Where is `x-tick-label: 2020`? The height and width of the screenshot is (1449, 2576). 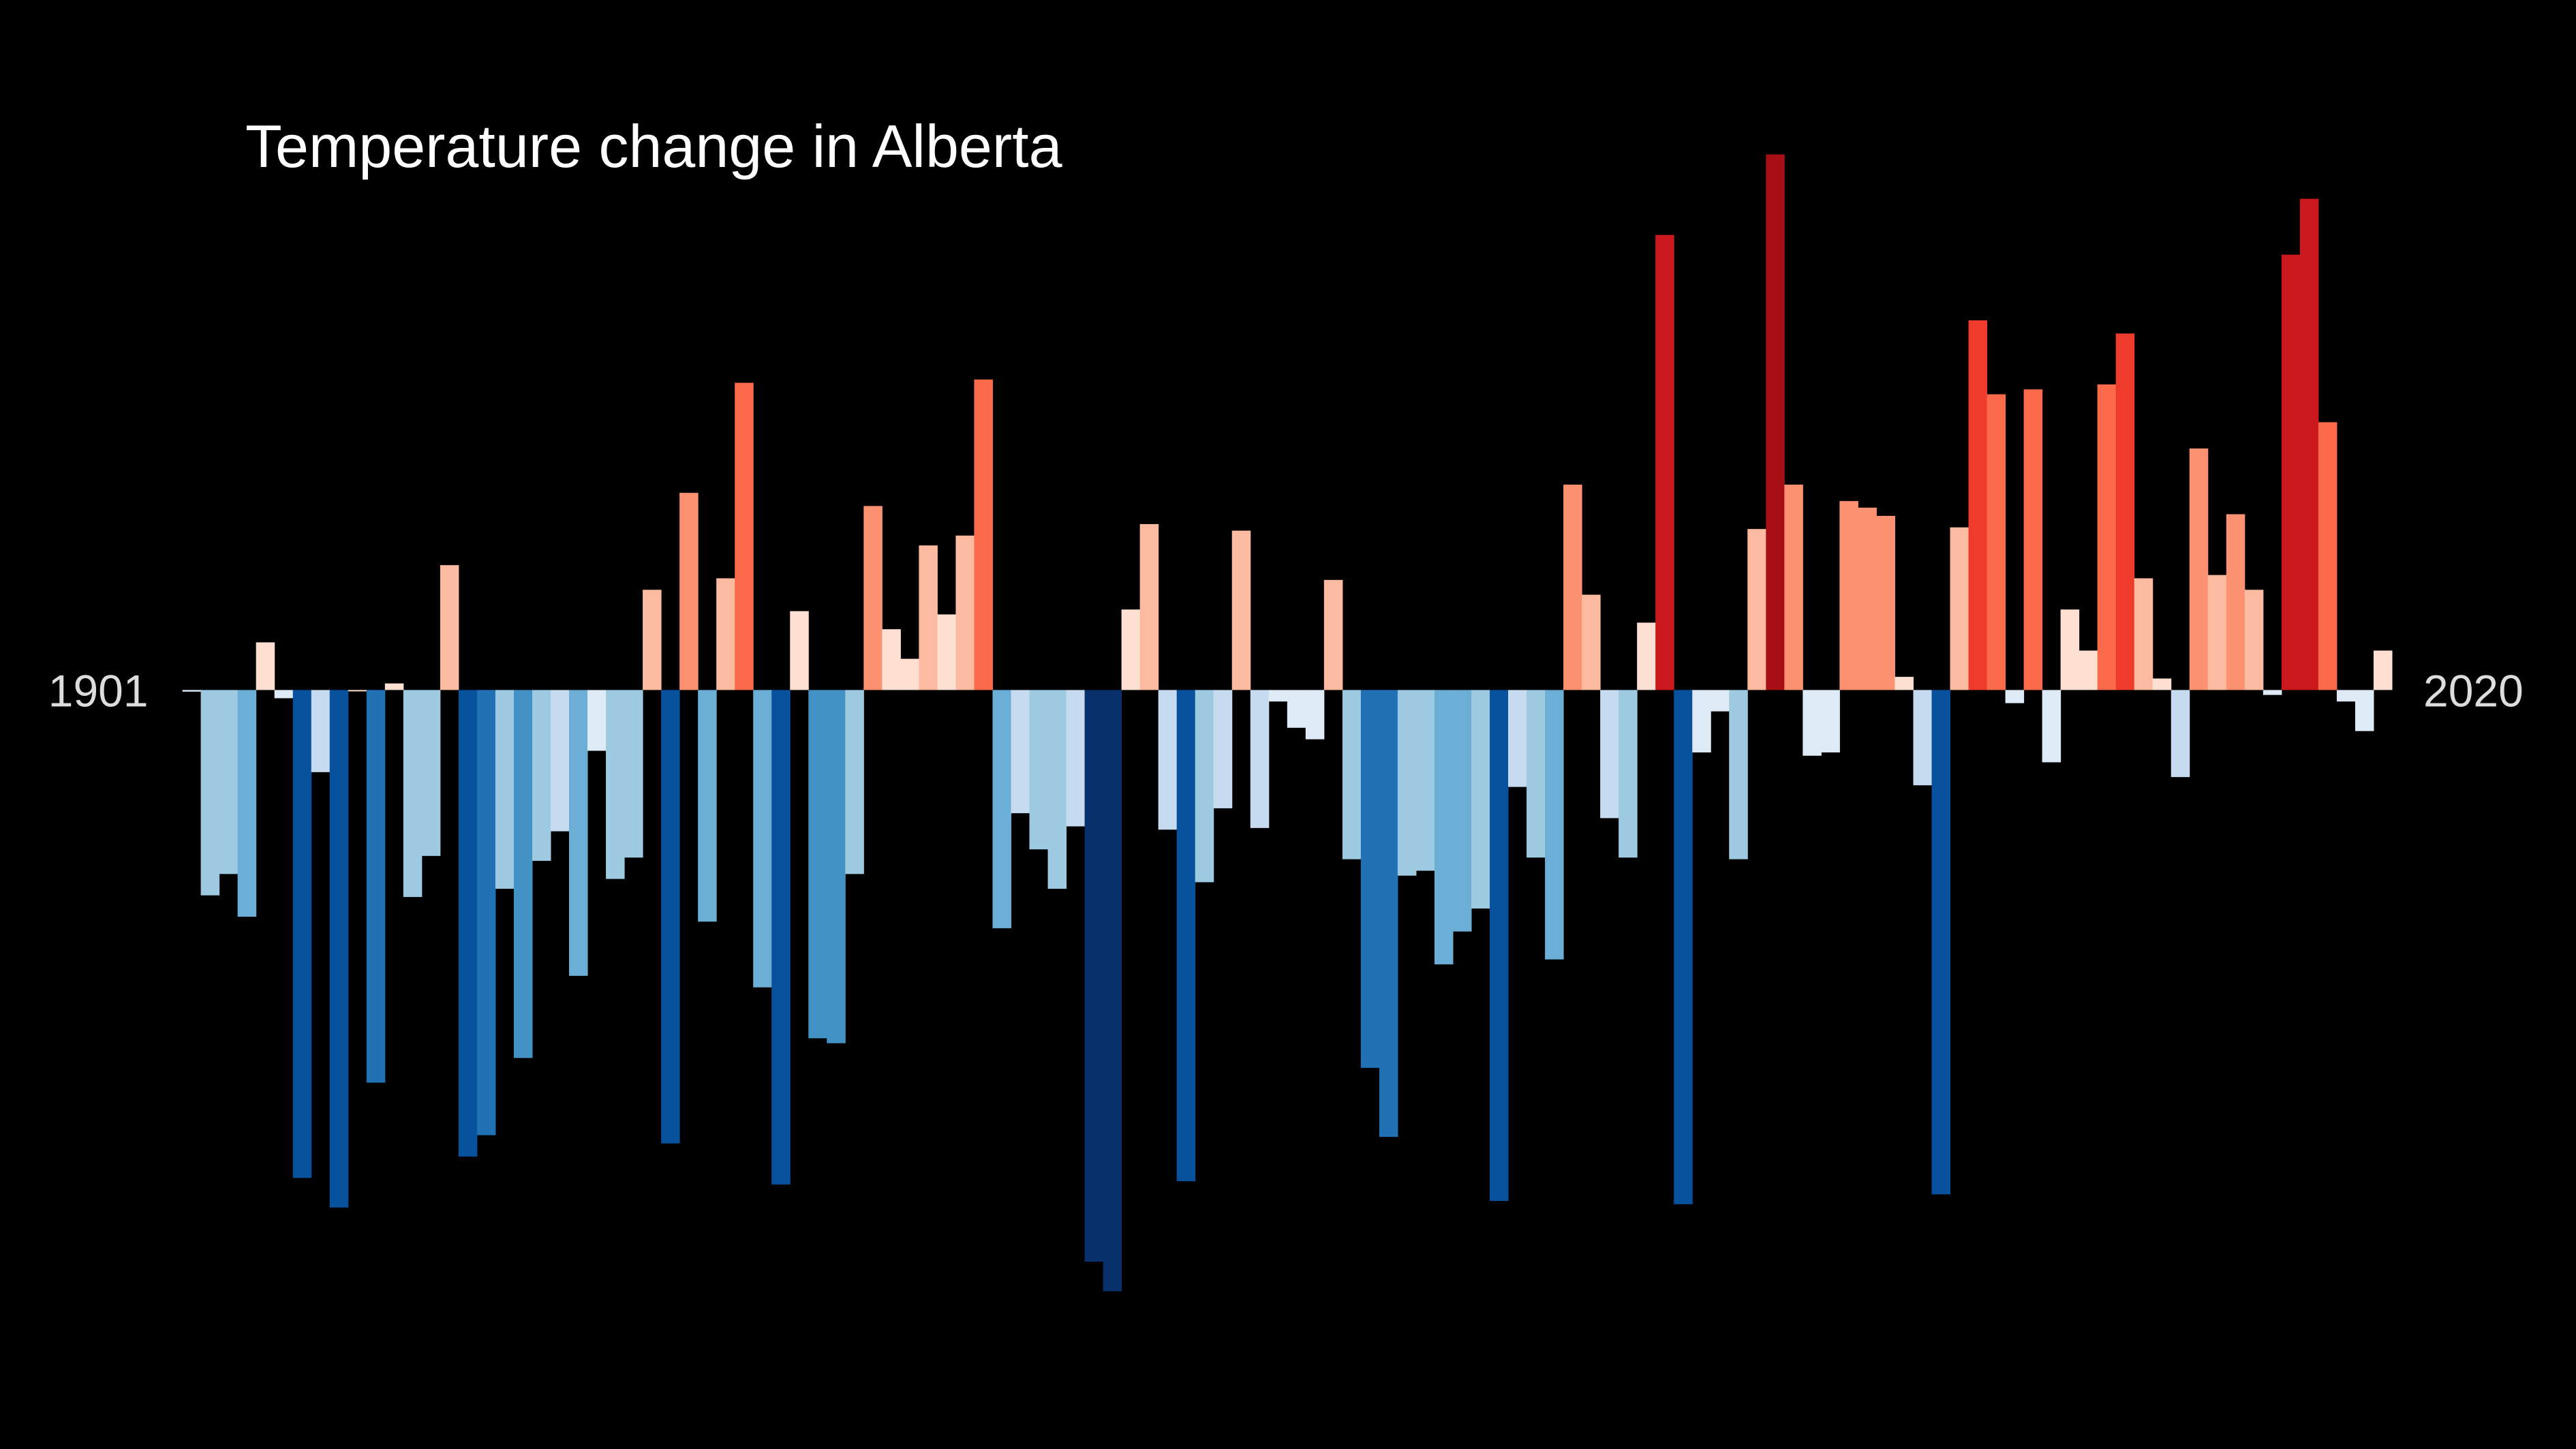 x-tick-label: 2020 is located at coordinates (2473, 690).